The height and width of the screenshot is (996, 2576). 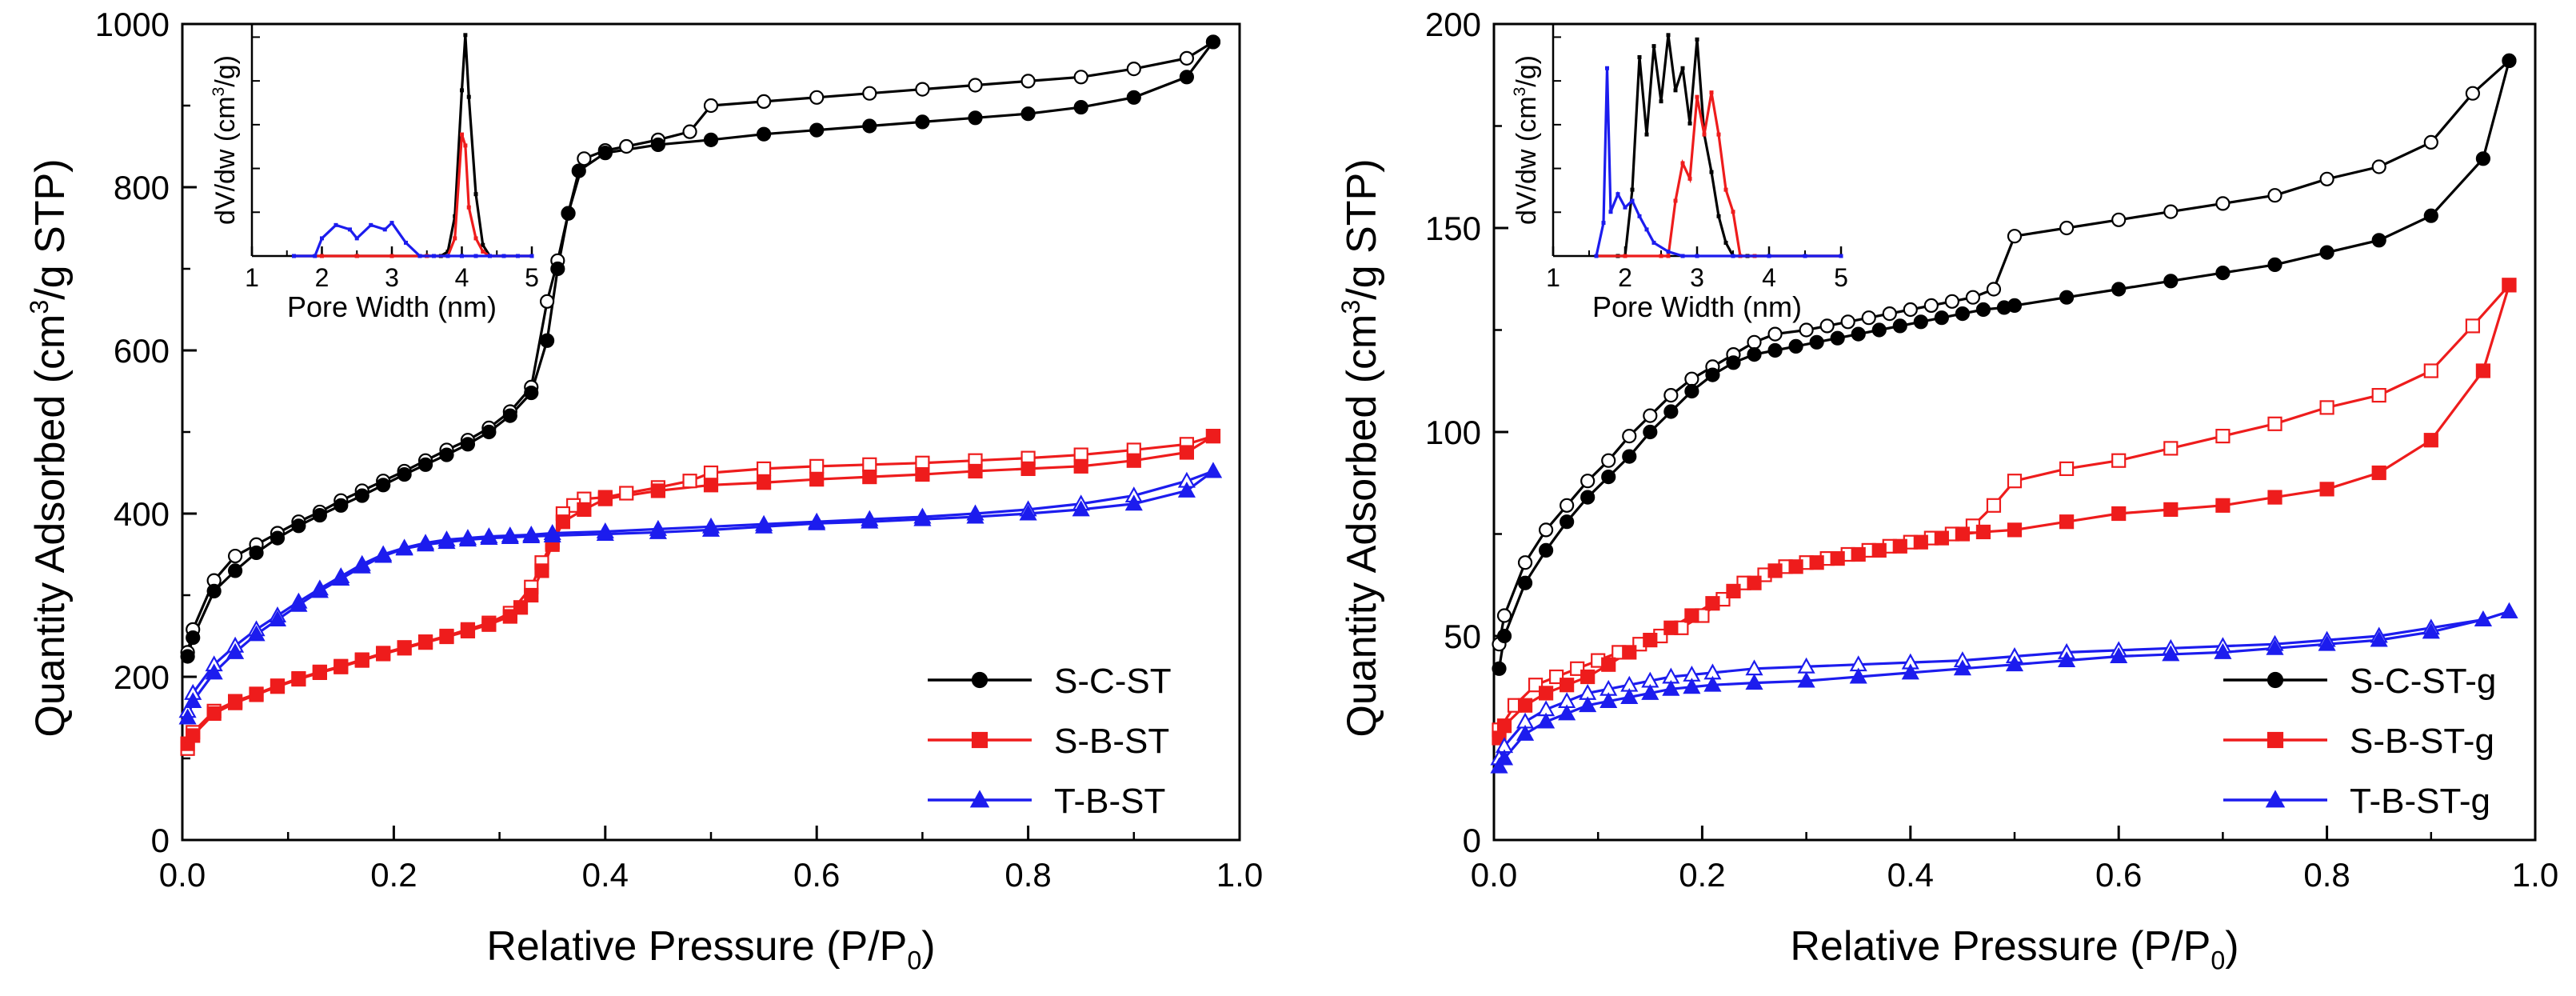 What do you see at coordinates (1520, 92) in the screenshot?
I see `inset-y-axis-label-part: 3` at bounding box center [1520, 92].